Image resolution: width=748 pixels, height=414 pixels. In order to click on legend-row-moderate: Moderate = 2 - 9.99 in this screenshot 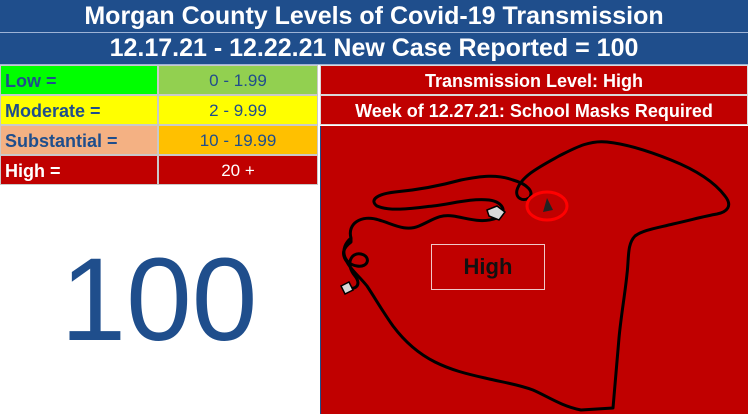, I will do `click(159, 110)`.